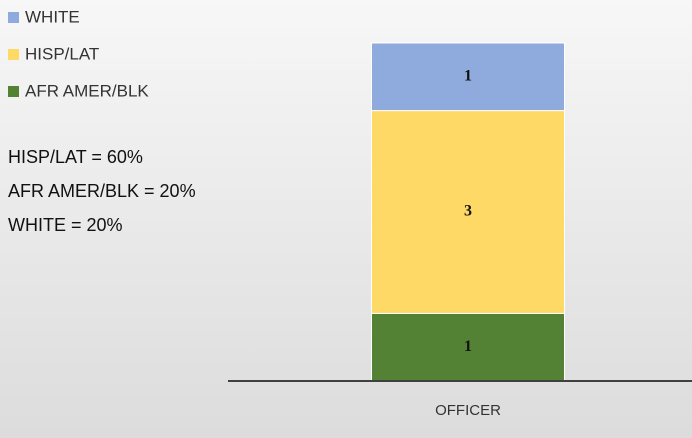 Image resolution: width=692 pixels, height=438 pixels. Describe the element at coordinates (65, 225) in the screenshot. I see `annotation: WHITE = 20%` at that location.